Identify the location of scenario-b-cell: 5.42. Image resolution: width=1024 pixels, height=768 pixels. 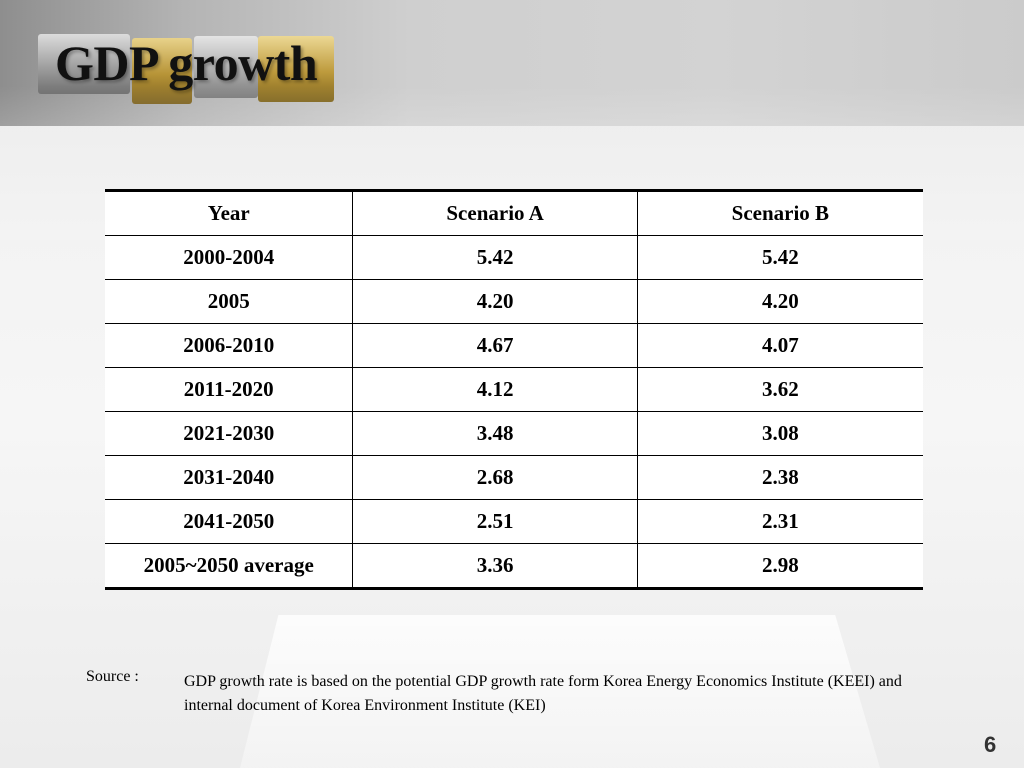
(780, 257).